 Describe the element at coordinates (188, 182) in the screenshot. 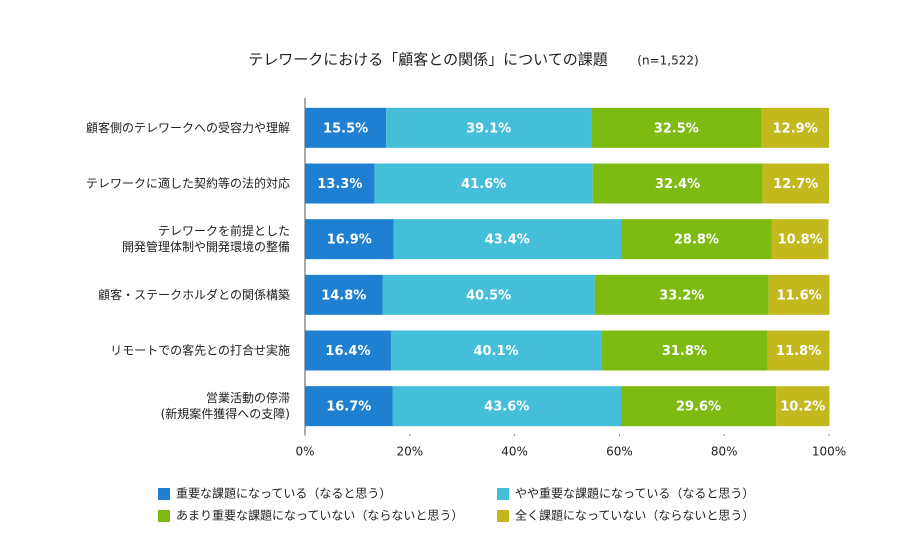

I see `y-tick-label: テレワークに適した契約等の法的対応` at that location.